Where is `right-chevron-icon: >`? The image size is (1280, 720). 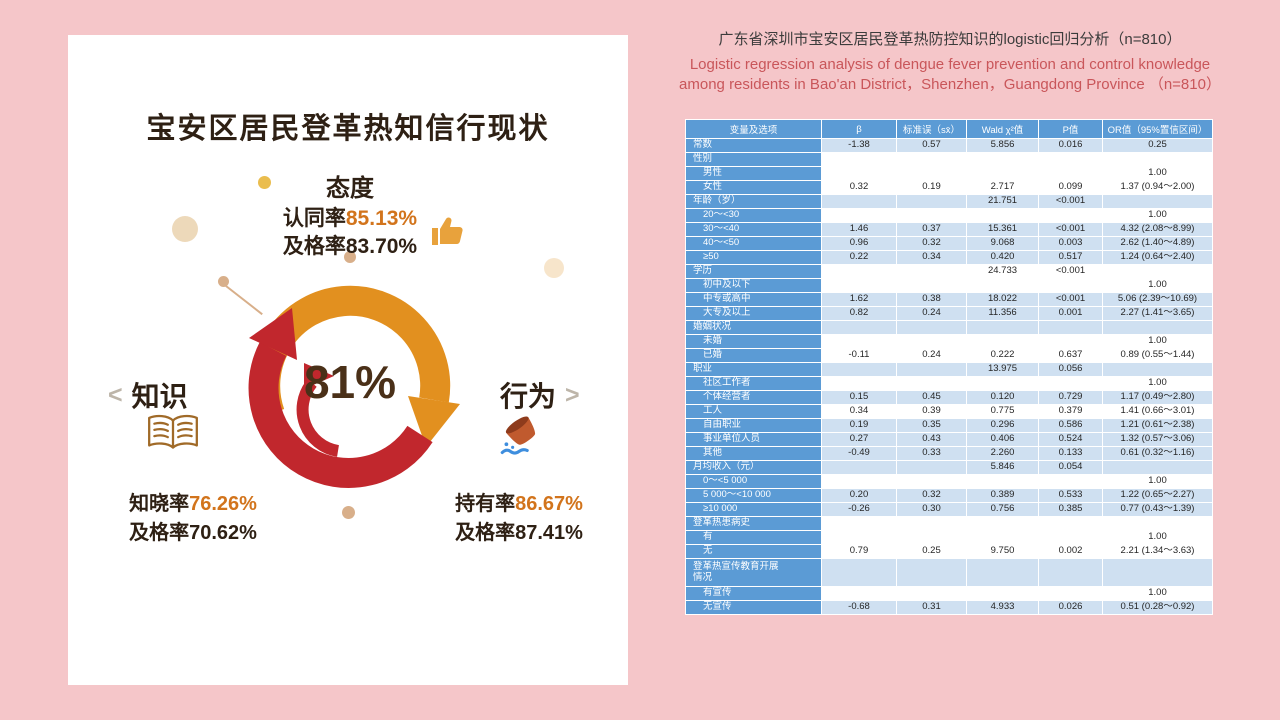
right-chevron-icon: > is located at coordinates (572, 394).